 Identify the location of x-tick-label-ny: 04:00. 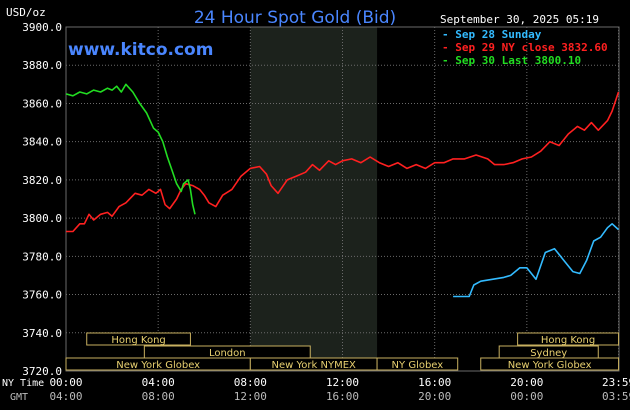
(158, 382).